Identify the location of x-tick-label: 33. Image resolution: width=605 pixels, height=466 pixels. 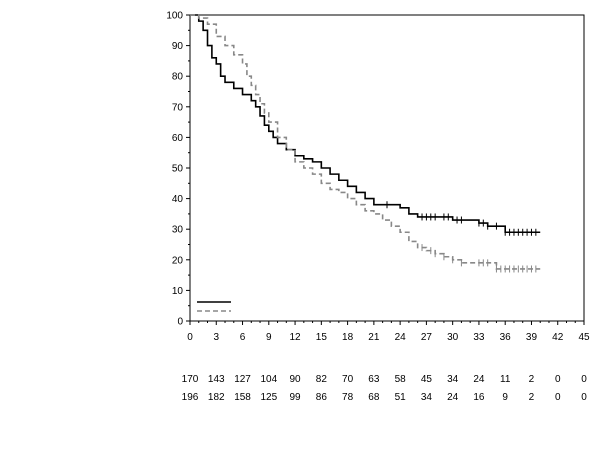
(479, 337).